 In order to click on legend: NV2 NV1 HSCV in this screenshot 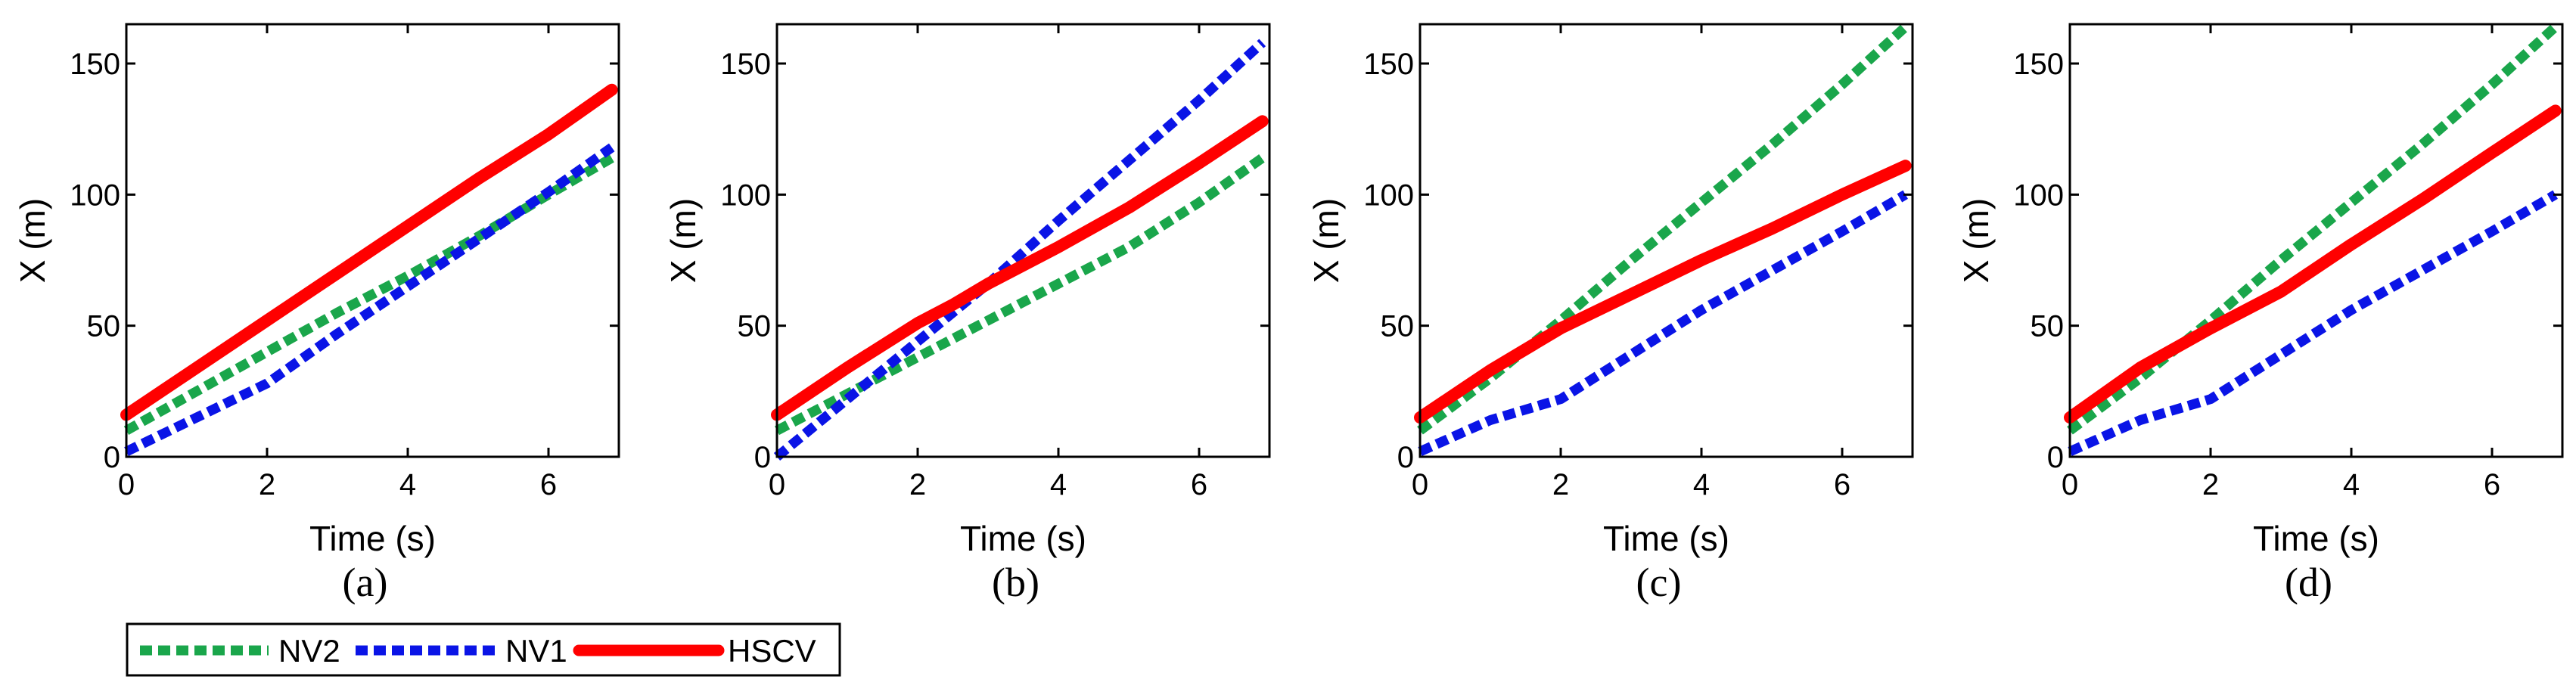, I will do `click(483, 649)`.